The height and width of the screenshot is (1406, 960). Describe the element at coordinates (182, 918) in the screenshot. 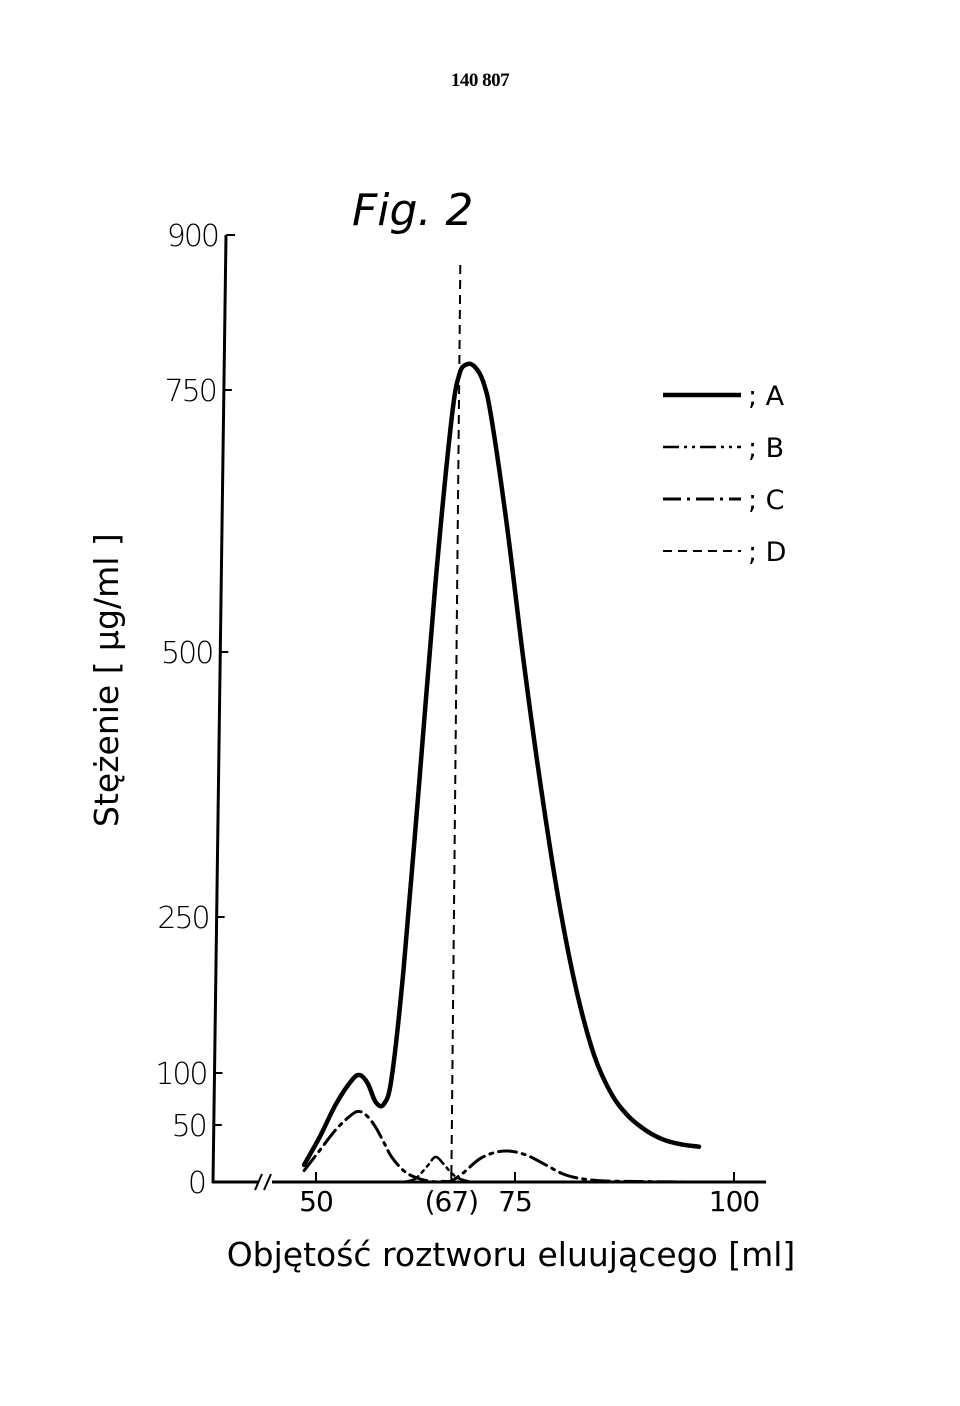

I see `y-tick-label-250: 250` at that location.